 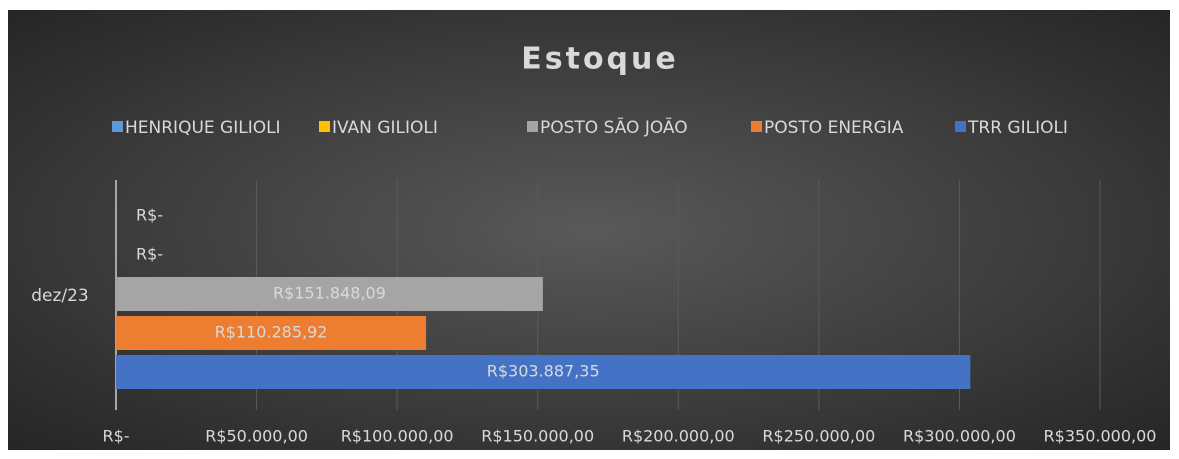 I want to click on data-label: R$303.887,35, so click(x=543, y=371).